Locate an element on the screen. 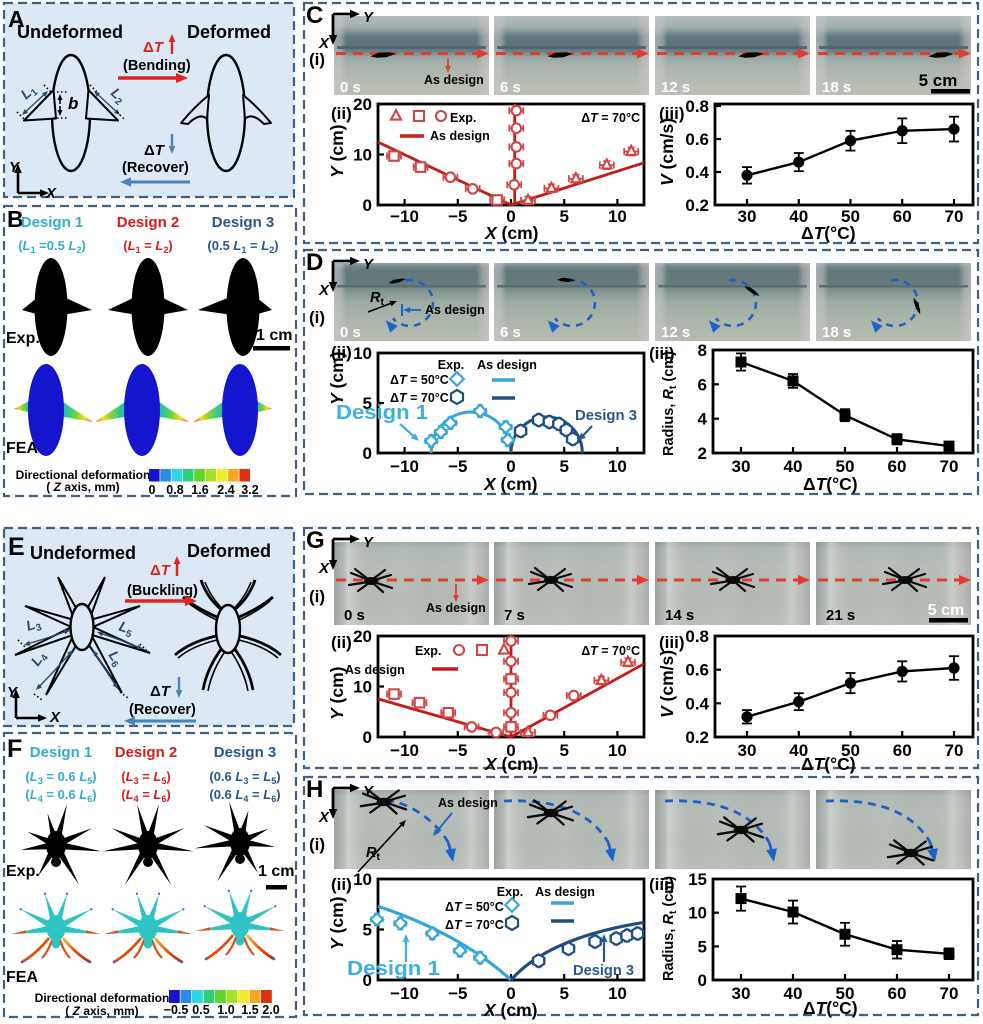  svg-text: H is located at coordinates (314, 789).